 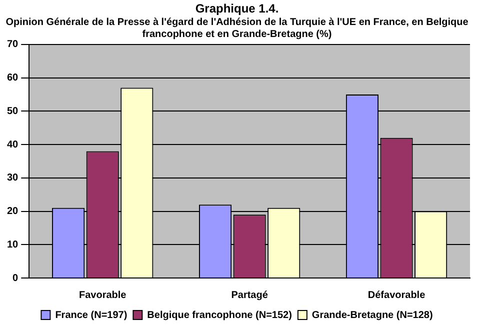 I want to click on x-tick-label: Partagé, so click(x=249, y=295).